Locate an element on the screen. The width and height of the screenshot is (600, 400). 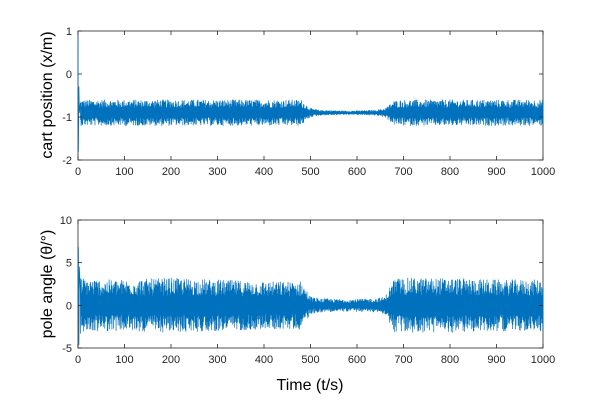
cart-position-y-tick-label: -2 is located at coordinates (67, 161).